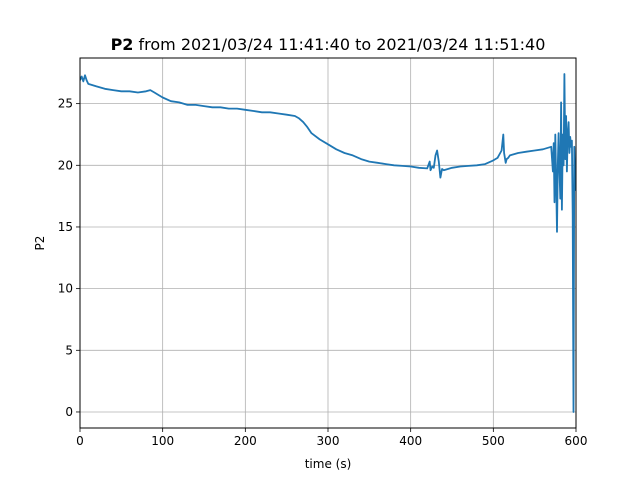  Describe the element at coordinates (80, 441) in the screenshot. I see `x-tick-label: 0` at that location.